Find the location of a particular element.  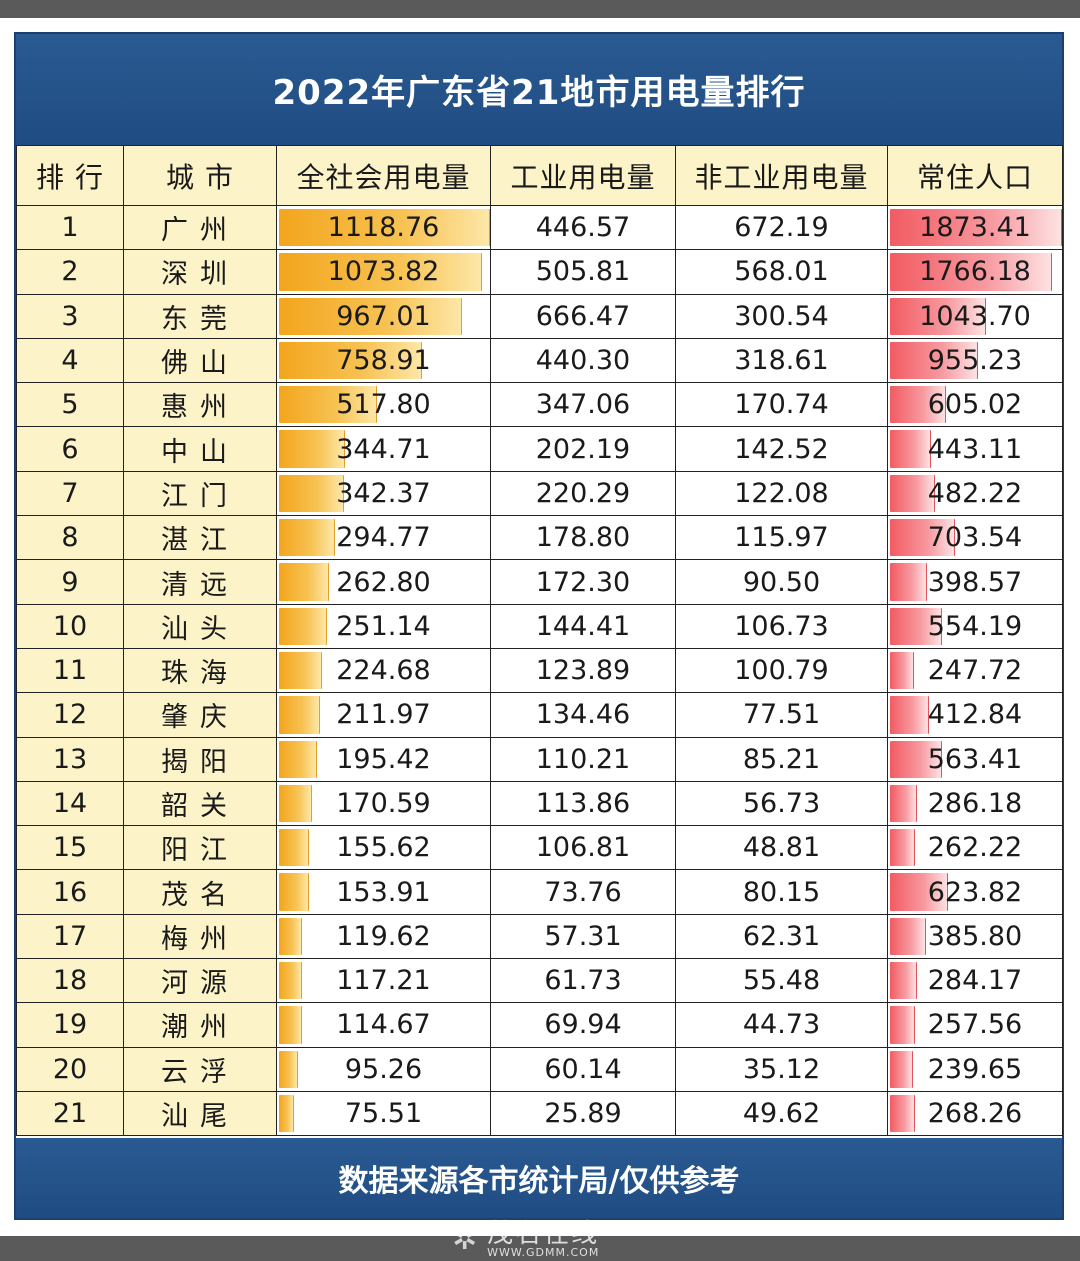

population-cell: 1043.70 is located at coordinates (975, 316).